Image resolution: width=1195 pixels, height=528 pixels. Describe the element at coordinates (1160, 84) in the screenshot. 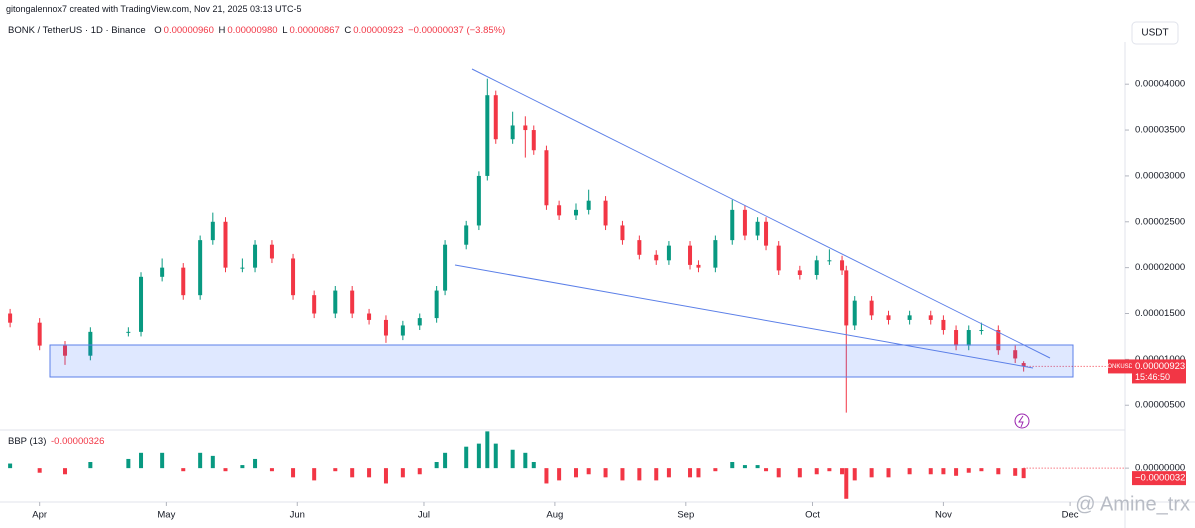

I see `y-tick-label: 0.00004000` at that location.